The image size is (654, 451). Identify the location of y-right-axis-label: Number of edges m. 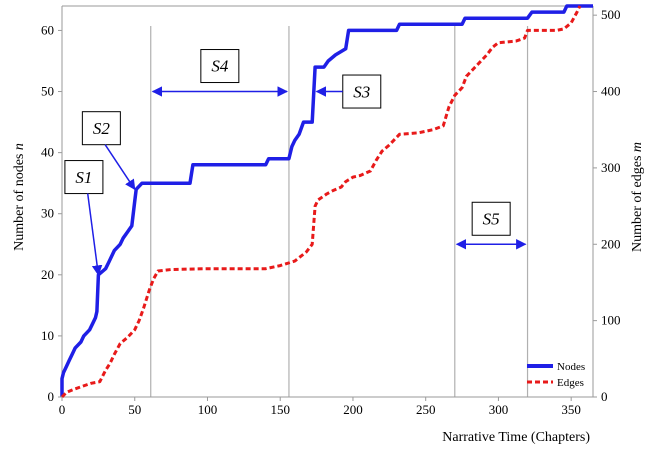
(637, 197).